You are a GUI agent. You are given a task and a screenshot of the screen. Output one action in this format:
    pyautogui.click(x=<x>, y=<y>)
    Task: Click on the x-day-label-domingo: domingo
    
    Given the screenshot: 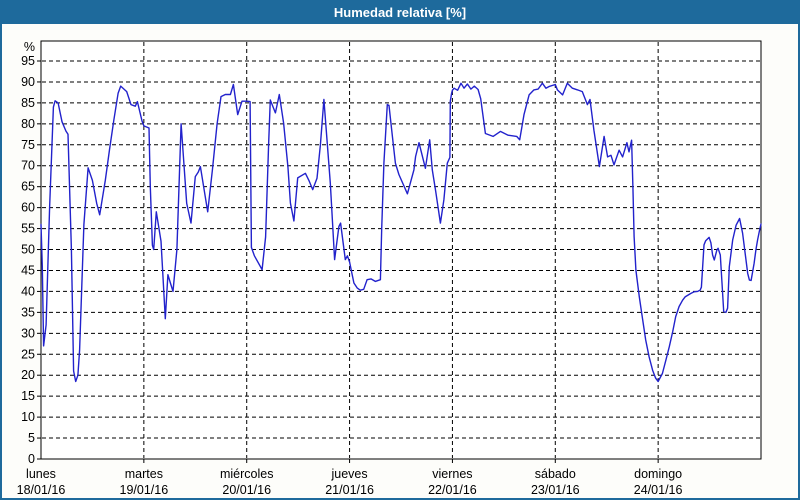 What is the action you would take?
    pyautogui.click(x=658, y=474)
    